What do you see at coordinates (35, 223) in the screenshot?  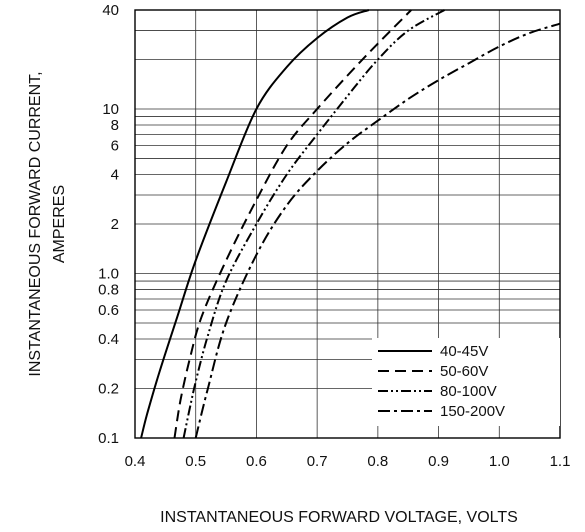 I see `y-axis-title-line1: INSTANTANEOUS FORWARD CURRENT,` at bounding box center [35, 223].